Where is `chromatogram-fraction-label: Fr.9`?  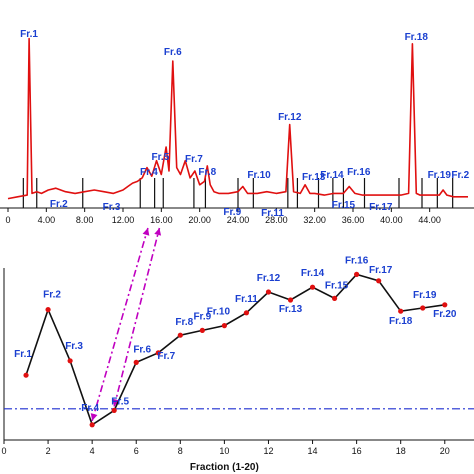
chromatogram-fraction-label: Fr.9 is located at coordinates (232, 212).